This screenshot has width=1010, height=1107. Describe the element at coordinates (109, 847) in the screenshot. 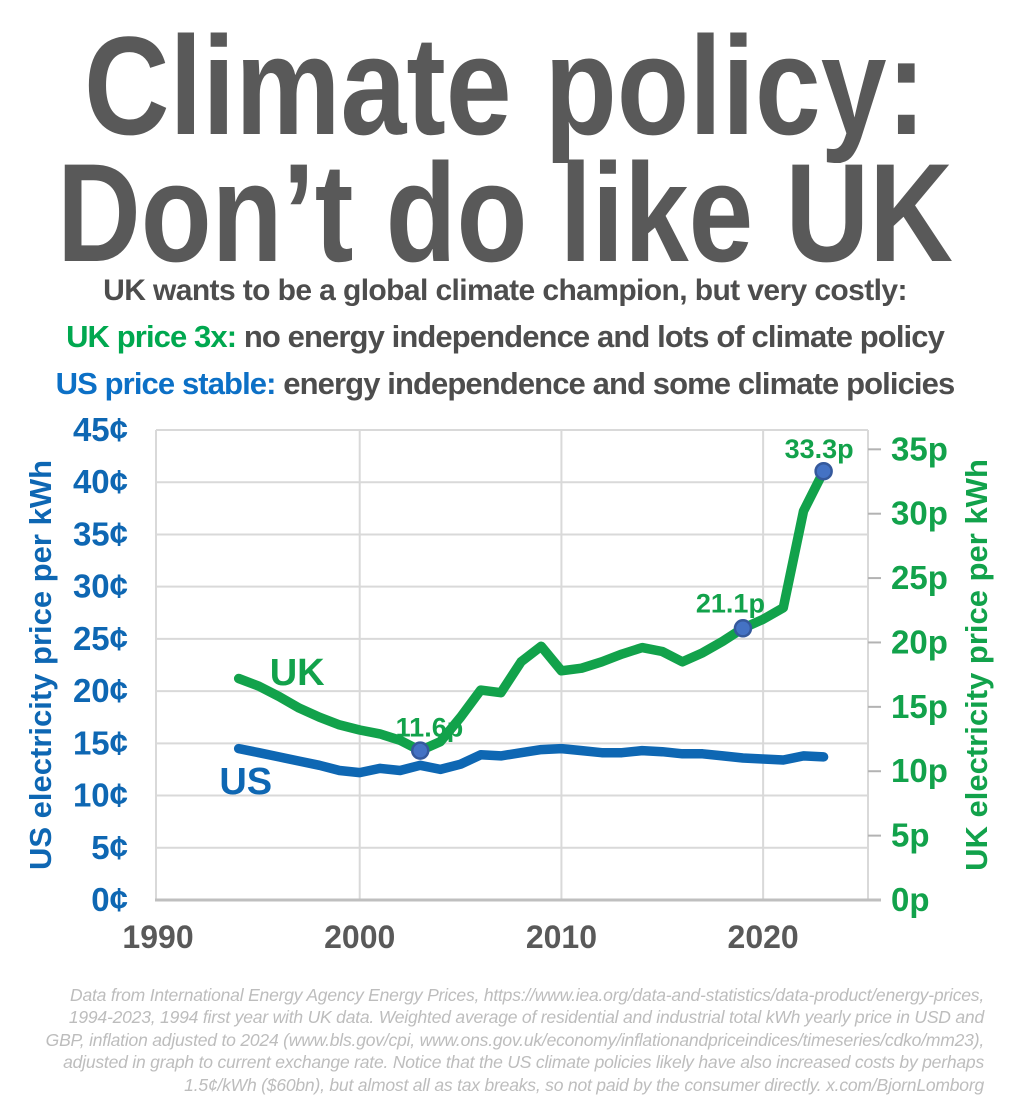

I see `left-axis-tick-label: 5¢` at that location.